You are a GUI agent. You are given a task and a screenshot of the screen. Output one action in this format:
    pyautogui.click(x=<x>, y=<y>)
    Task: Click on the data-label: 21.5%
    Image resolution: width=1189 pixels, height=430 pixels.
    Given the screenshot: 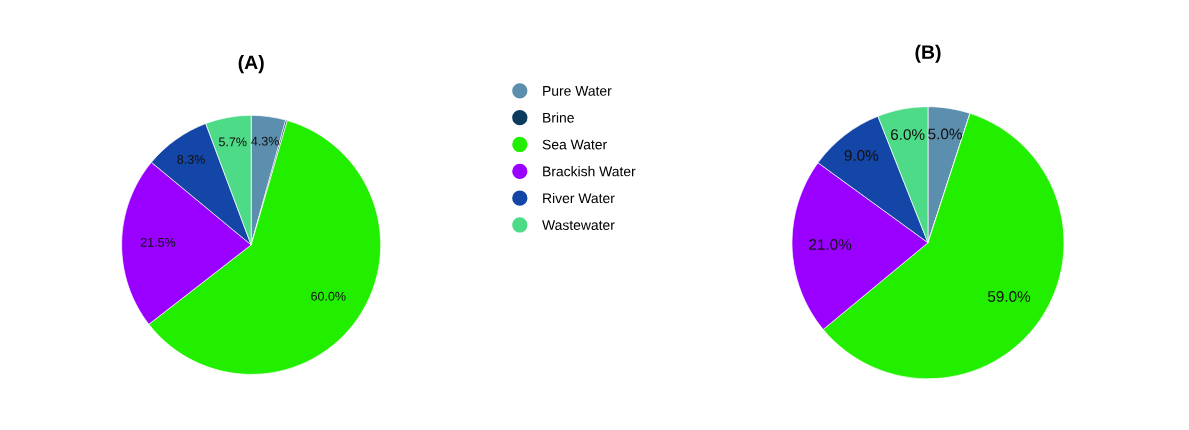 What is the action you would take?
    pyautogui.click(x=158, y=242)
    